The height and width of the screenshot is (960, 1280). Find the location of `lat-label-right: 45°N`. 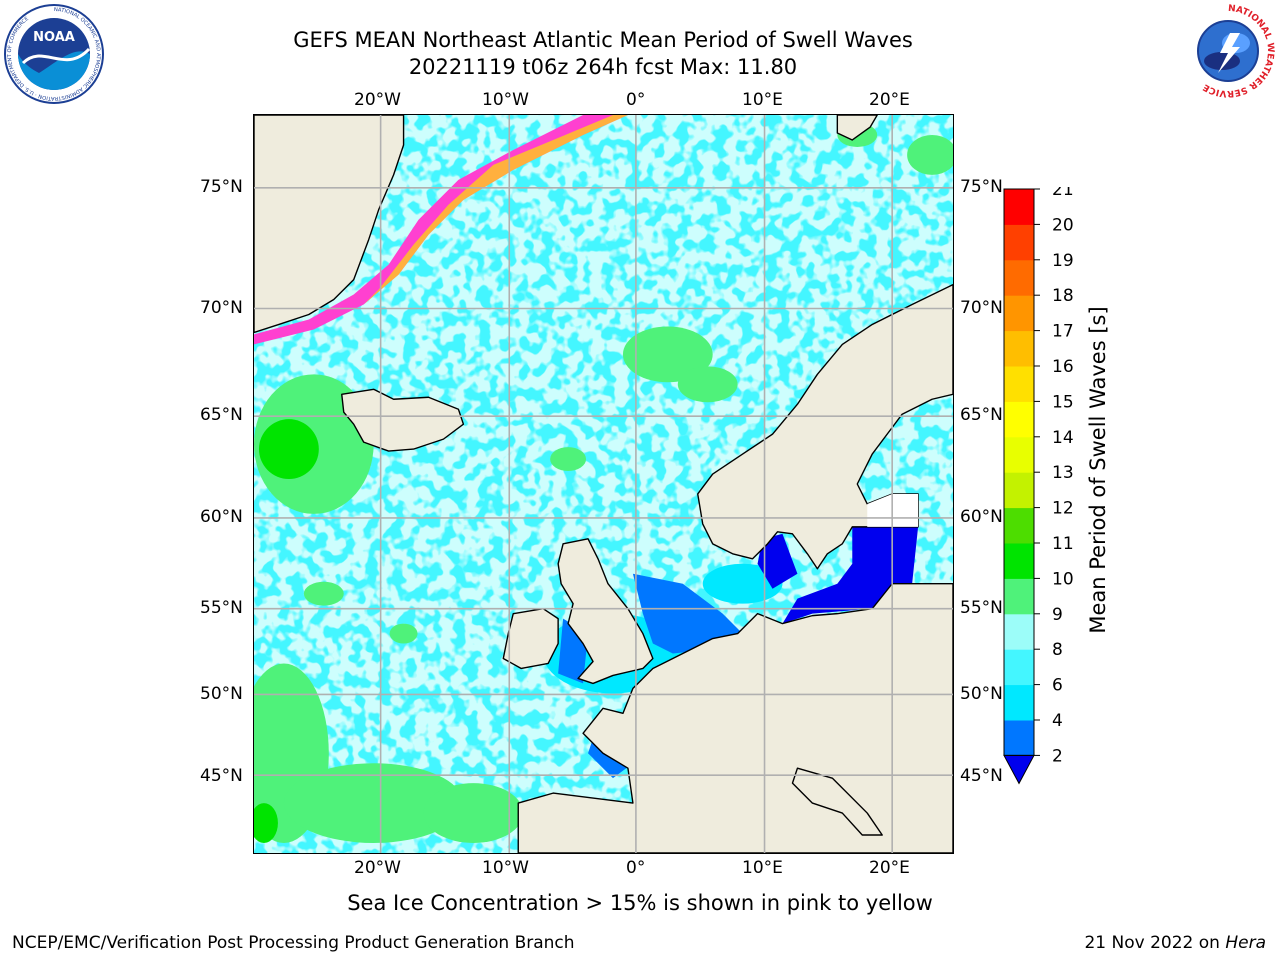

lat-label-right: 45°N is located at coordinates (981, 776).